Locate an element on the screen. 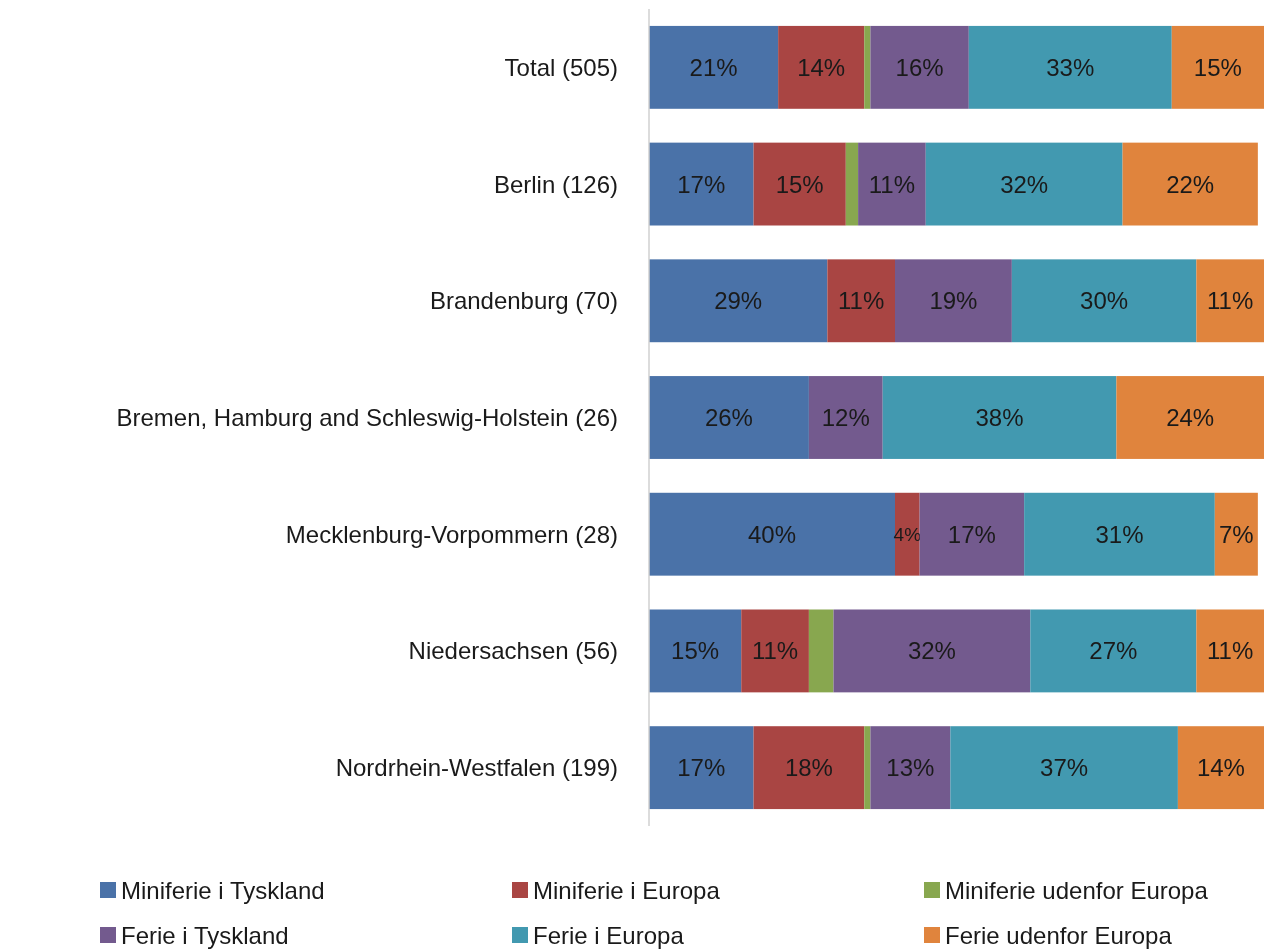  legend-label: Ferie udenfor Europa is located at coordinates (1059, 935).